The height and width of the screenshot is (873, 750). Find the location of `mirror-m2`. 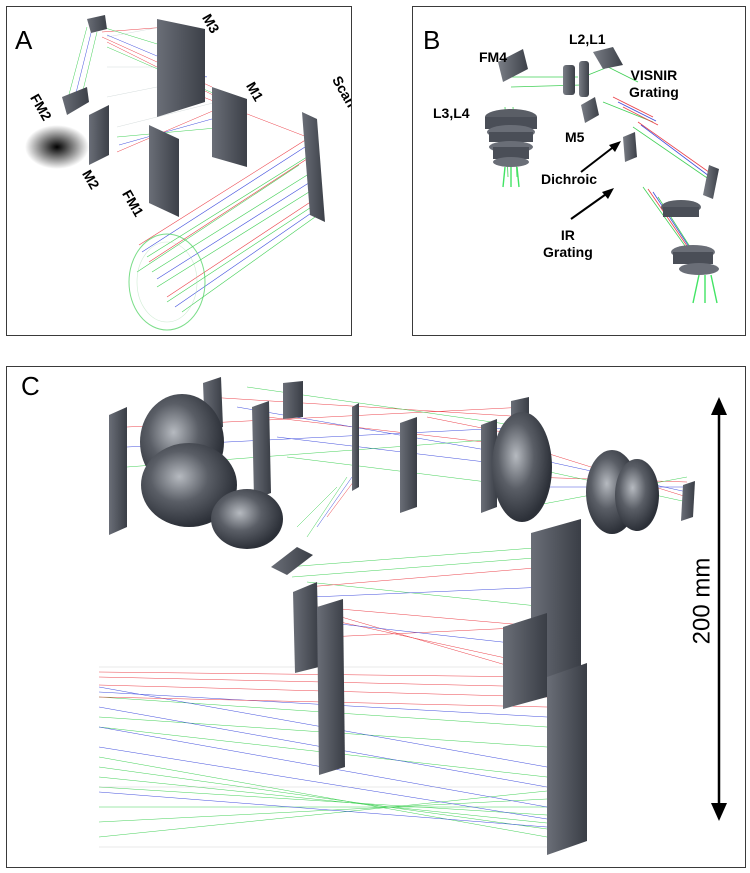

mirror-m2 is located at coordinates (99, 135).